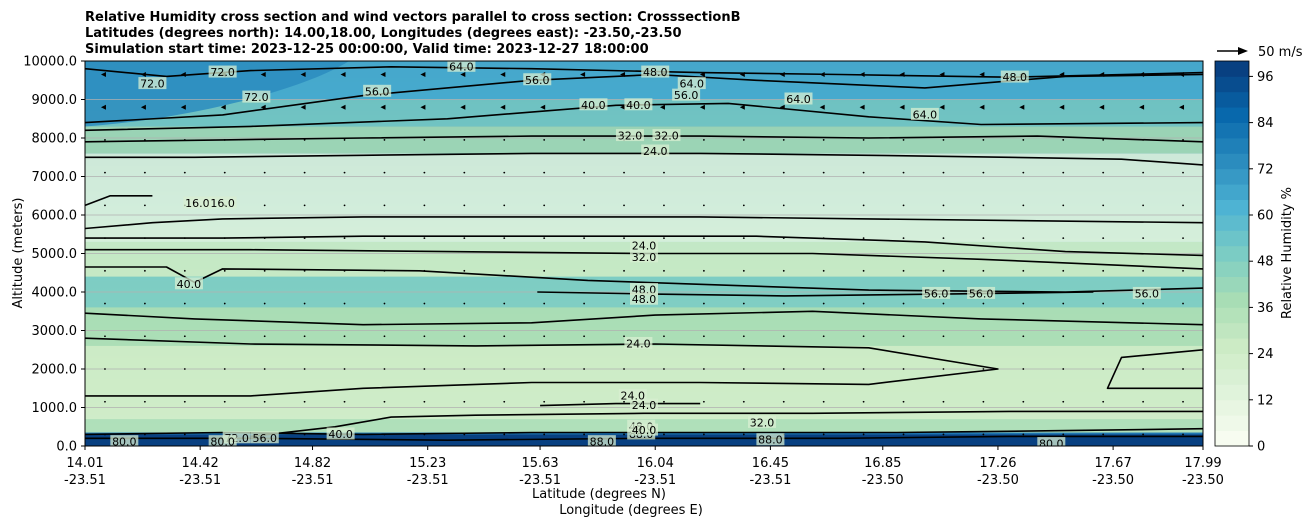 The height and width of the screenshot is (526, 1304). What do you see at coordinates (644, 299) in the screenshot?
I see `contour-label: 48.0` at bounding box center [644, 299].